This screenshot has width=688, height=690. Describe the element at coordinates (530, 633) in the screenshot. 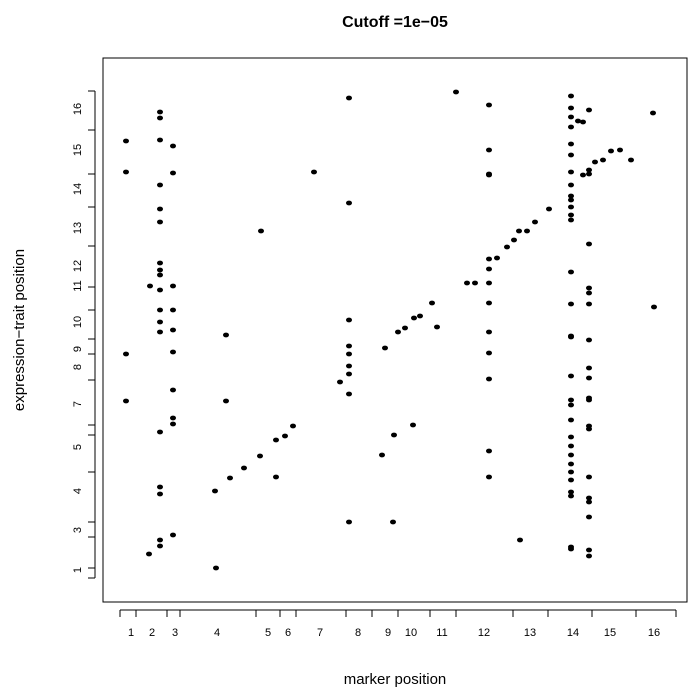

I see `x-tick-label: 13` at that location.